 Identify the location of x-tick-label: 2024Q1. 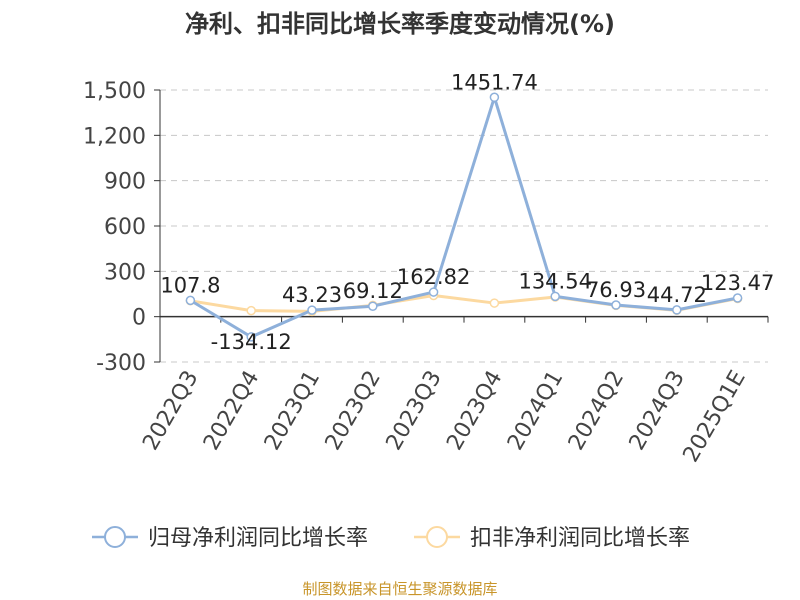
(535, 411).